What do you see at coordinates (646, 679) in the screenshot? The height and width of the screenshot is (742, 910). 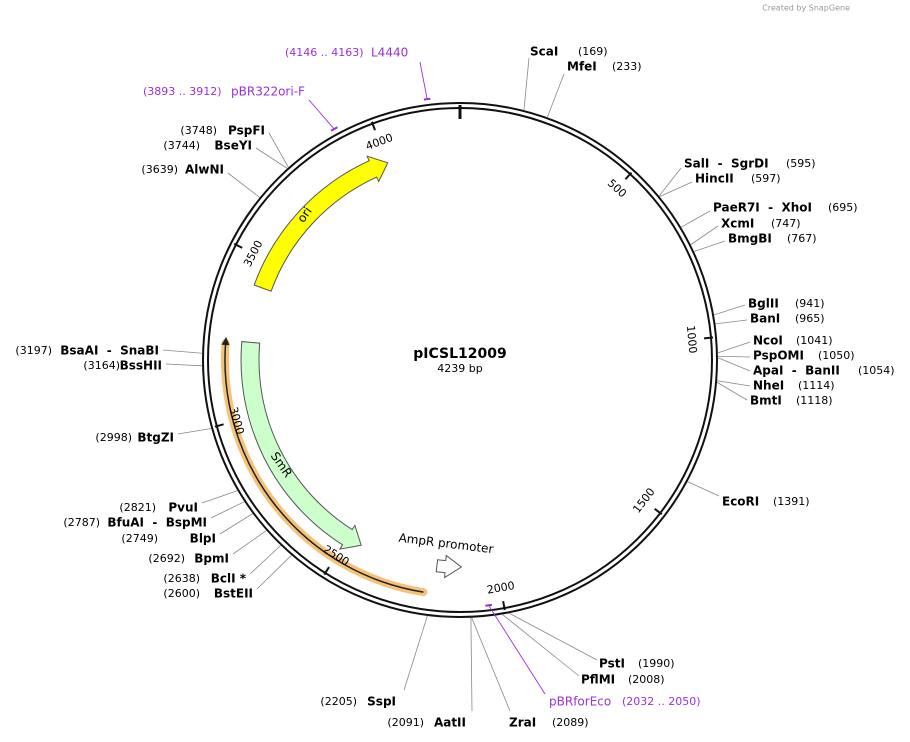 I see `enzyme-position: (2008)` at bounding box center [646, 679].